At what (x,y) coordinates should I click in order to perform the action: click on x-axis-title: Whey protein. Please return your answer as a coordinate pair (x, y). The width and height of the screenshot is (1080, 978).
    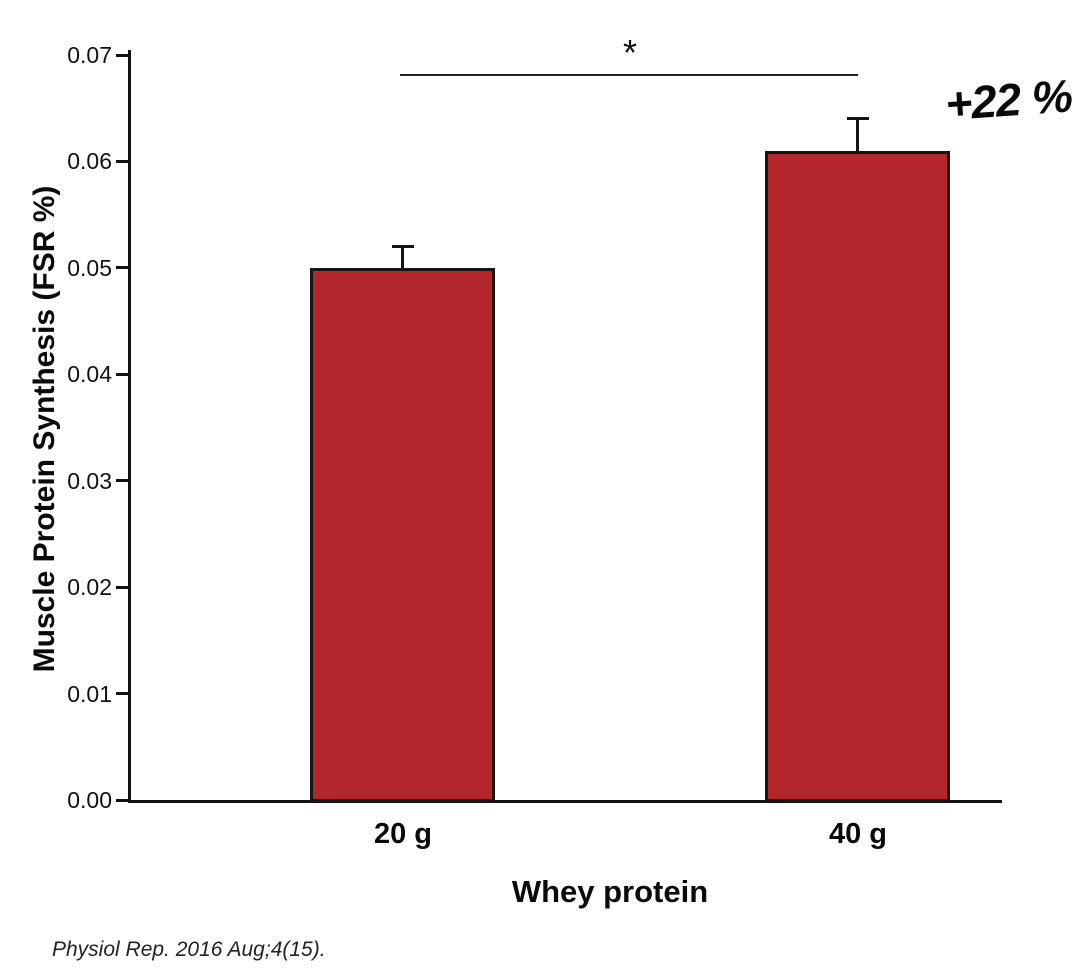
    Looking at the image, I should click on (610, 891).